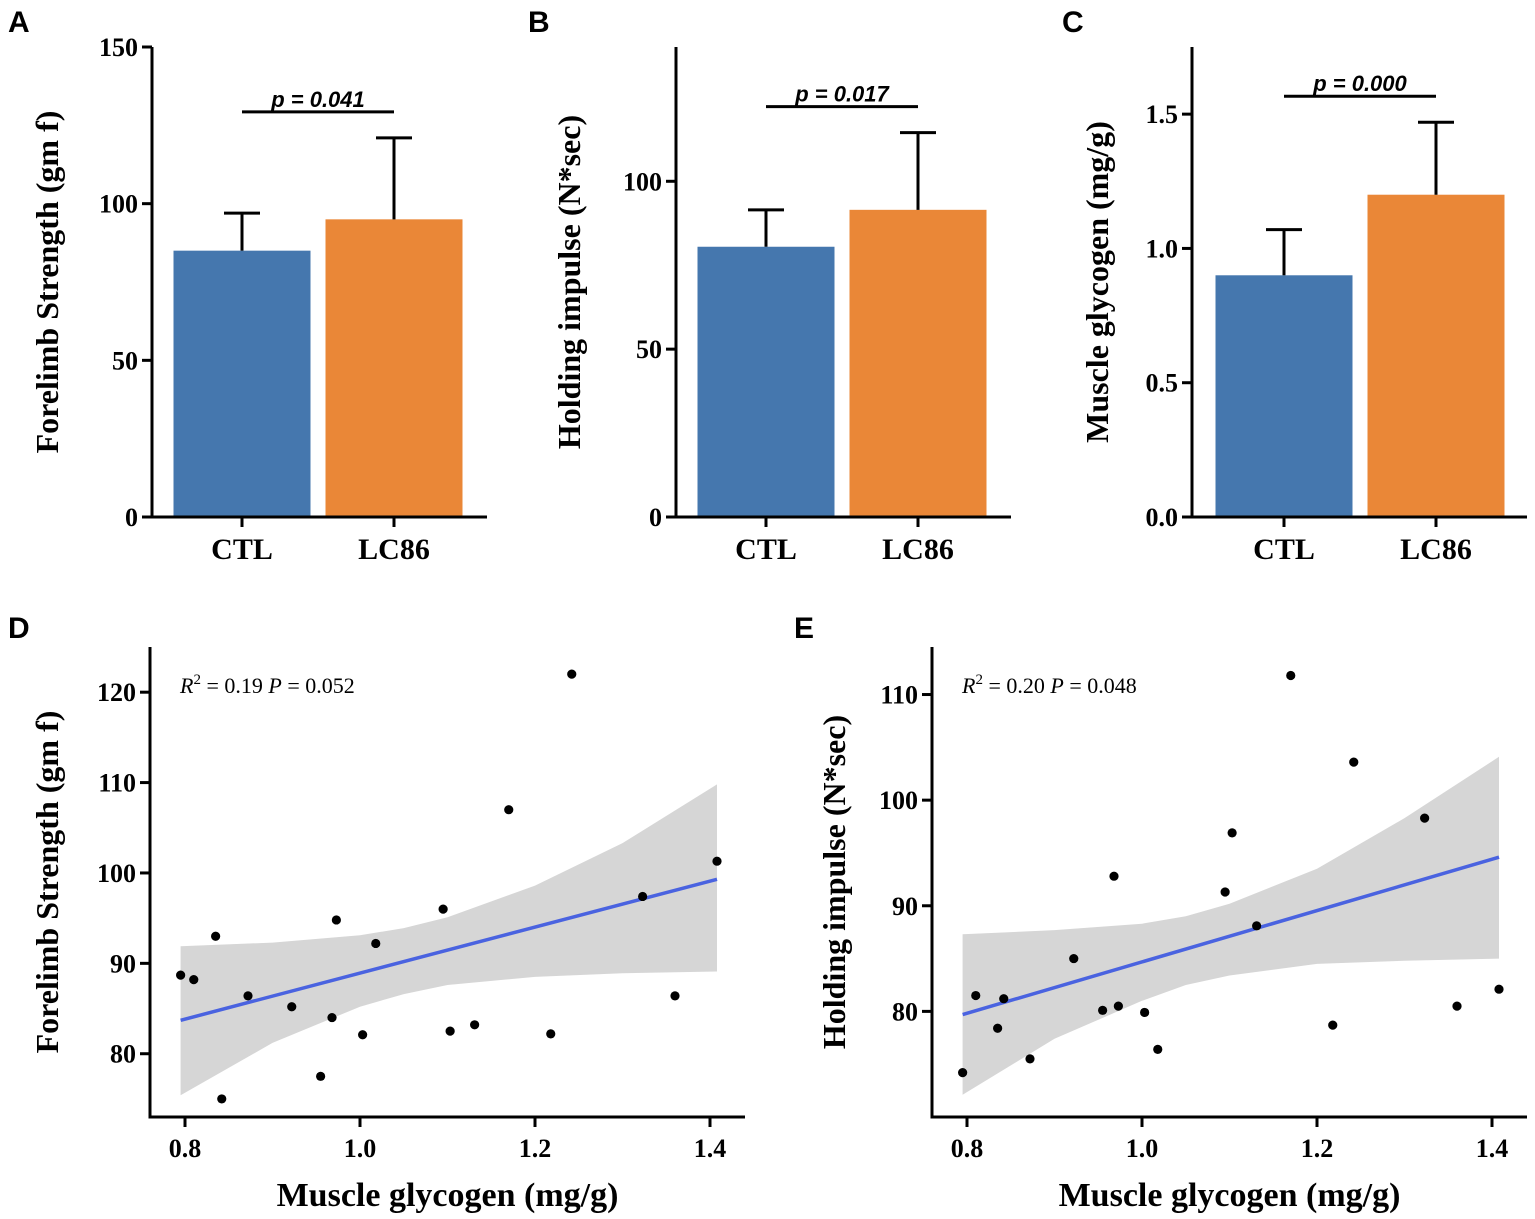  What do you see at coordinates (1073, 22) in the screenshot?
I see `panel-label-c: C` at bounding box center [1073, 22].